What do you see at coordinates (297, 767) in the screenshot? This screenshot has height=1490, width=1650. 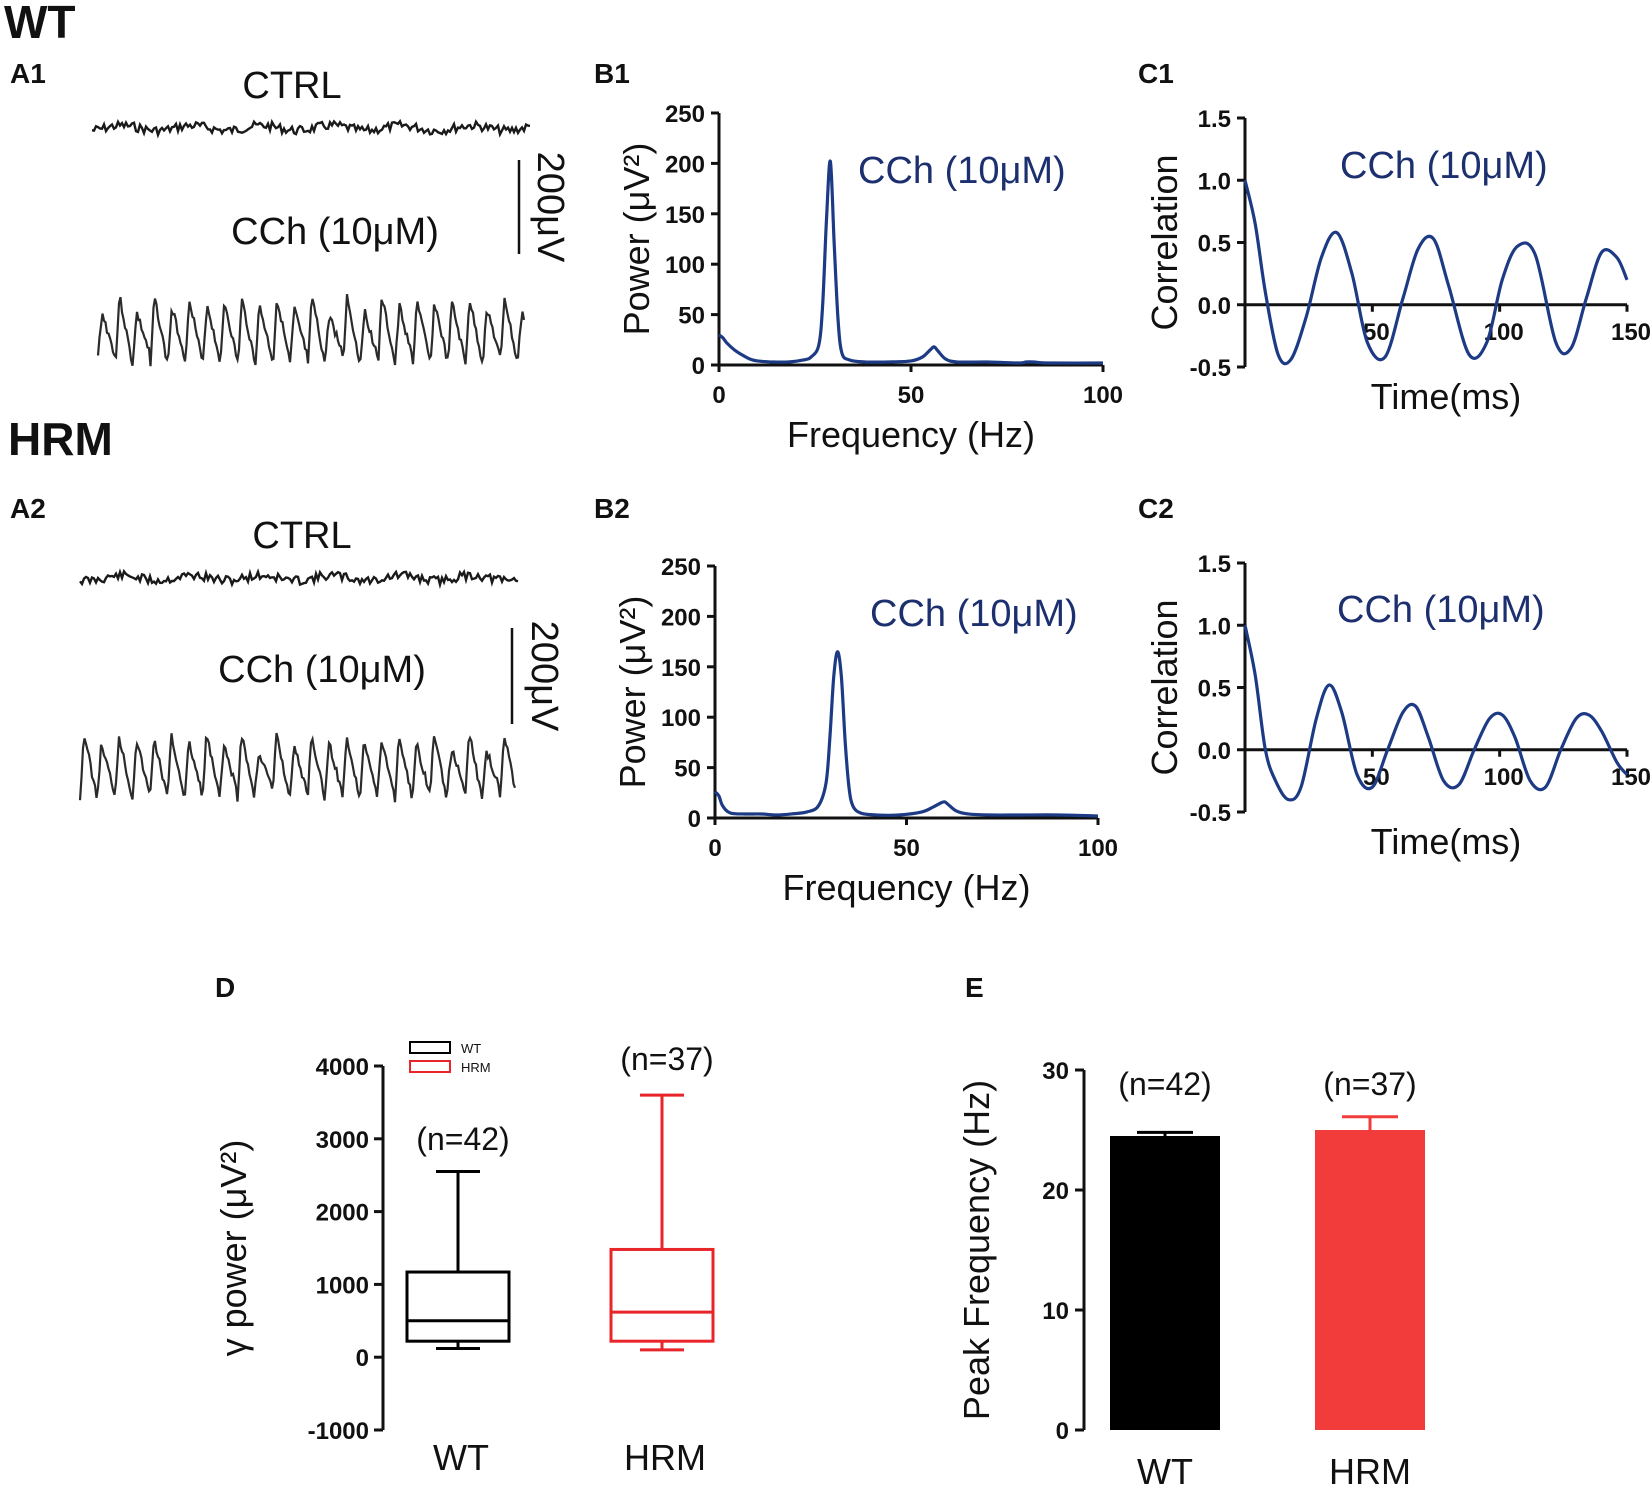 I see `a2-cch-trace` at bounding box center [297, 767].